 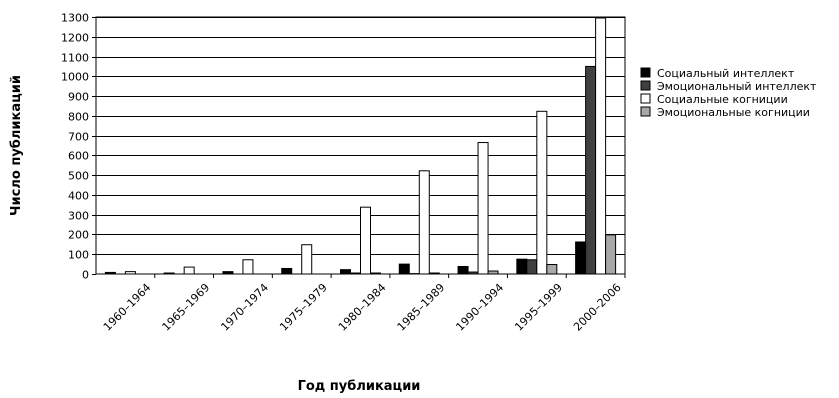 I want to click on y-tick-label: 1100, so click(x=75, y=58).